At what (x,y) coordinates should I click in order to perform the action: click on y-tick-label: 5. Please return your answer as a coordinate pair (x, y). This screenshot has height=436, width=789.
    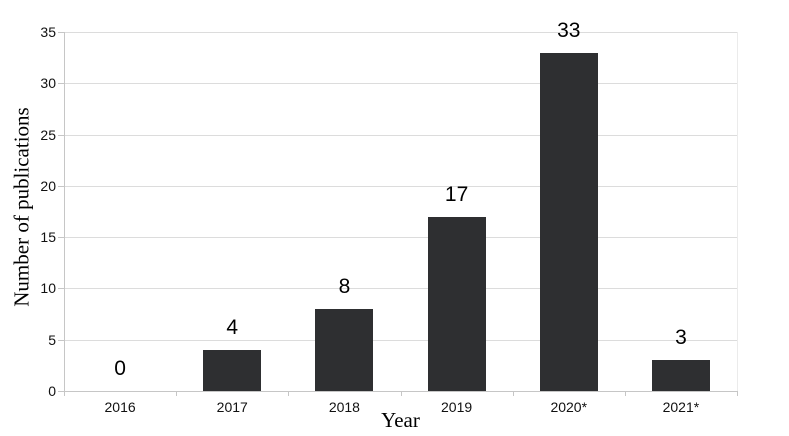
    Looking at the image, I should click on (52, 339).